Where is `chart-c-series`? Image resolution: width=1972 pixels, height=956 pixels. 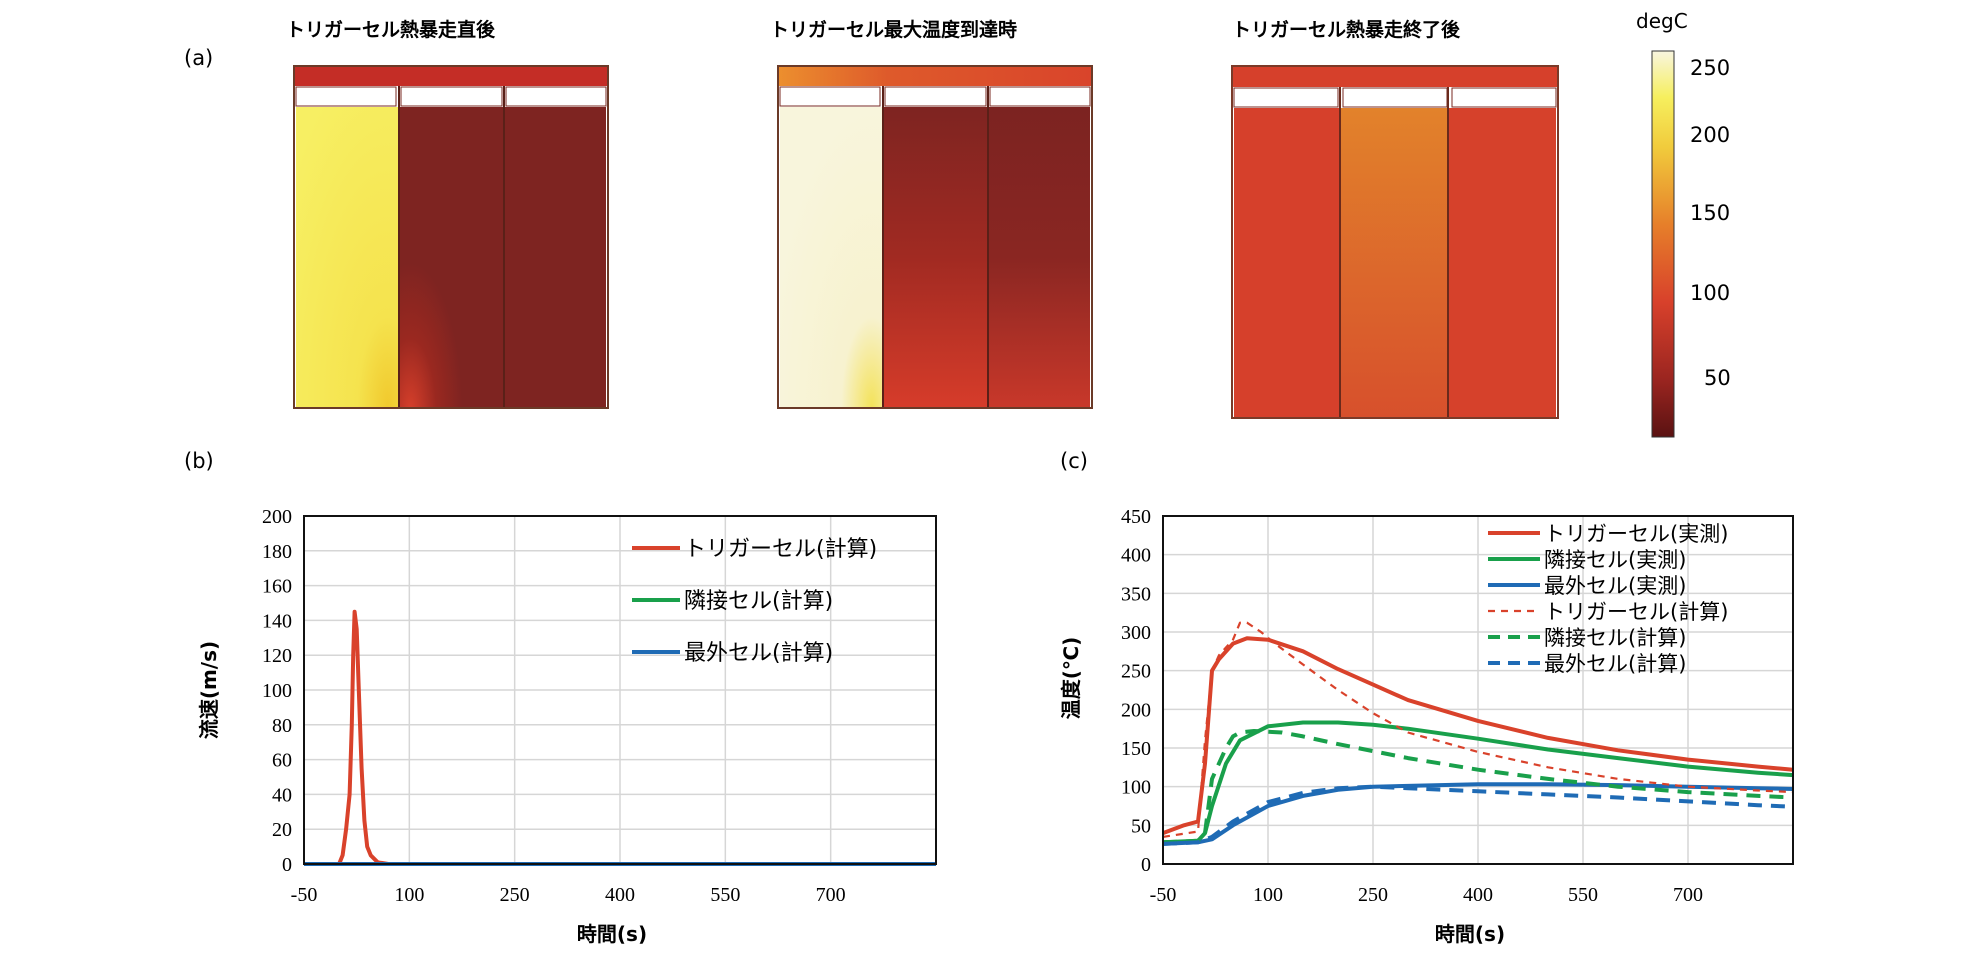 chart-c-series is located at coordinates (1478, 733).